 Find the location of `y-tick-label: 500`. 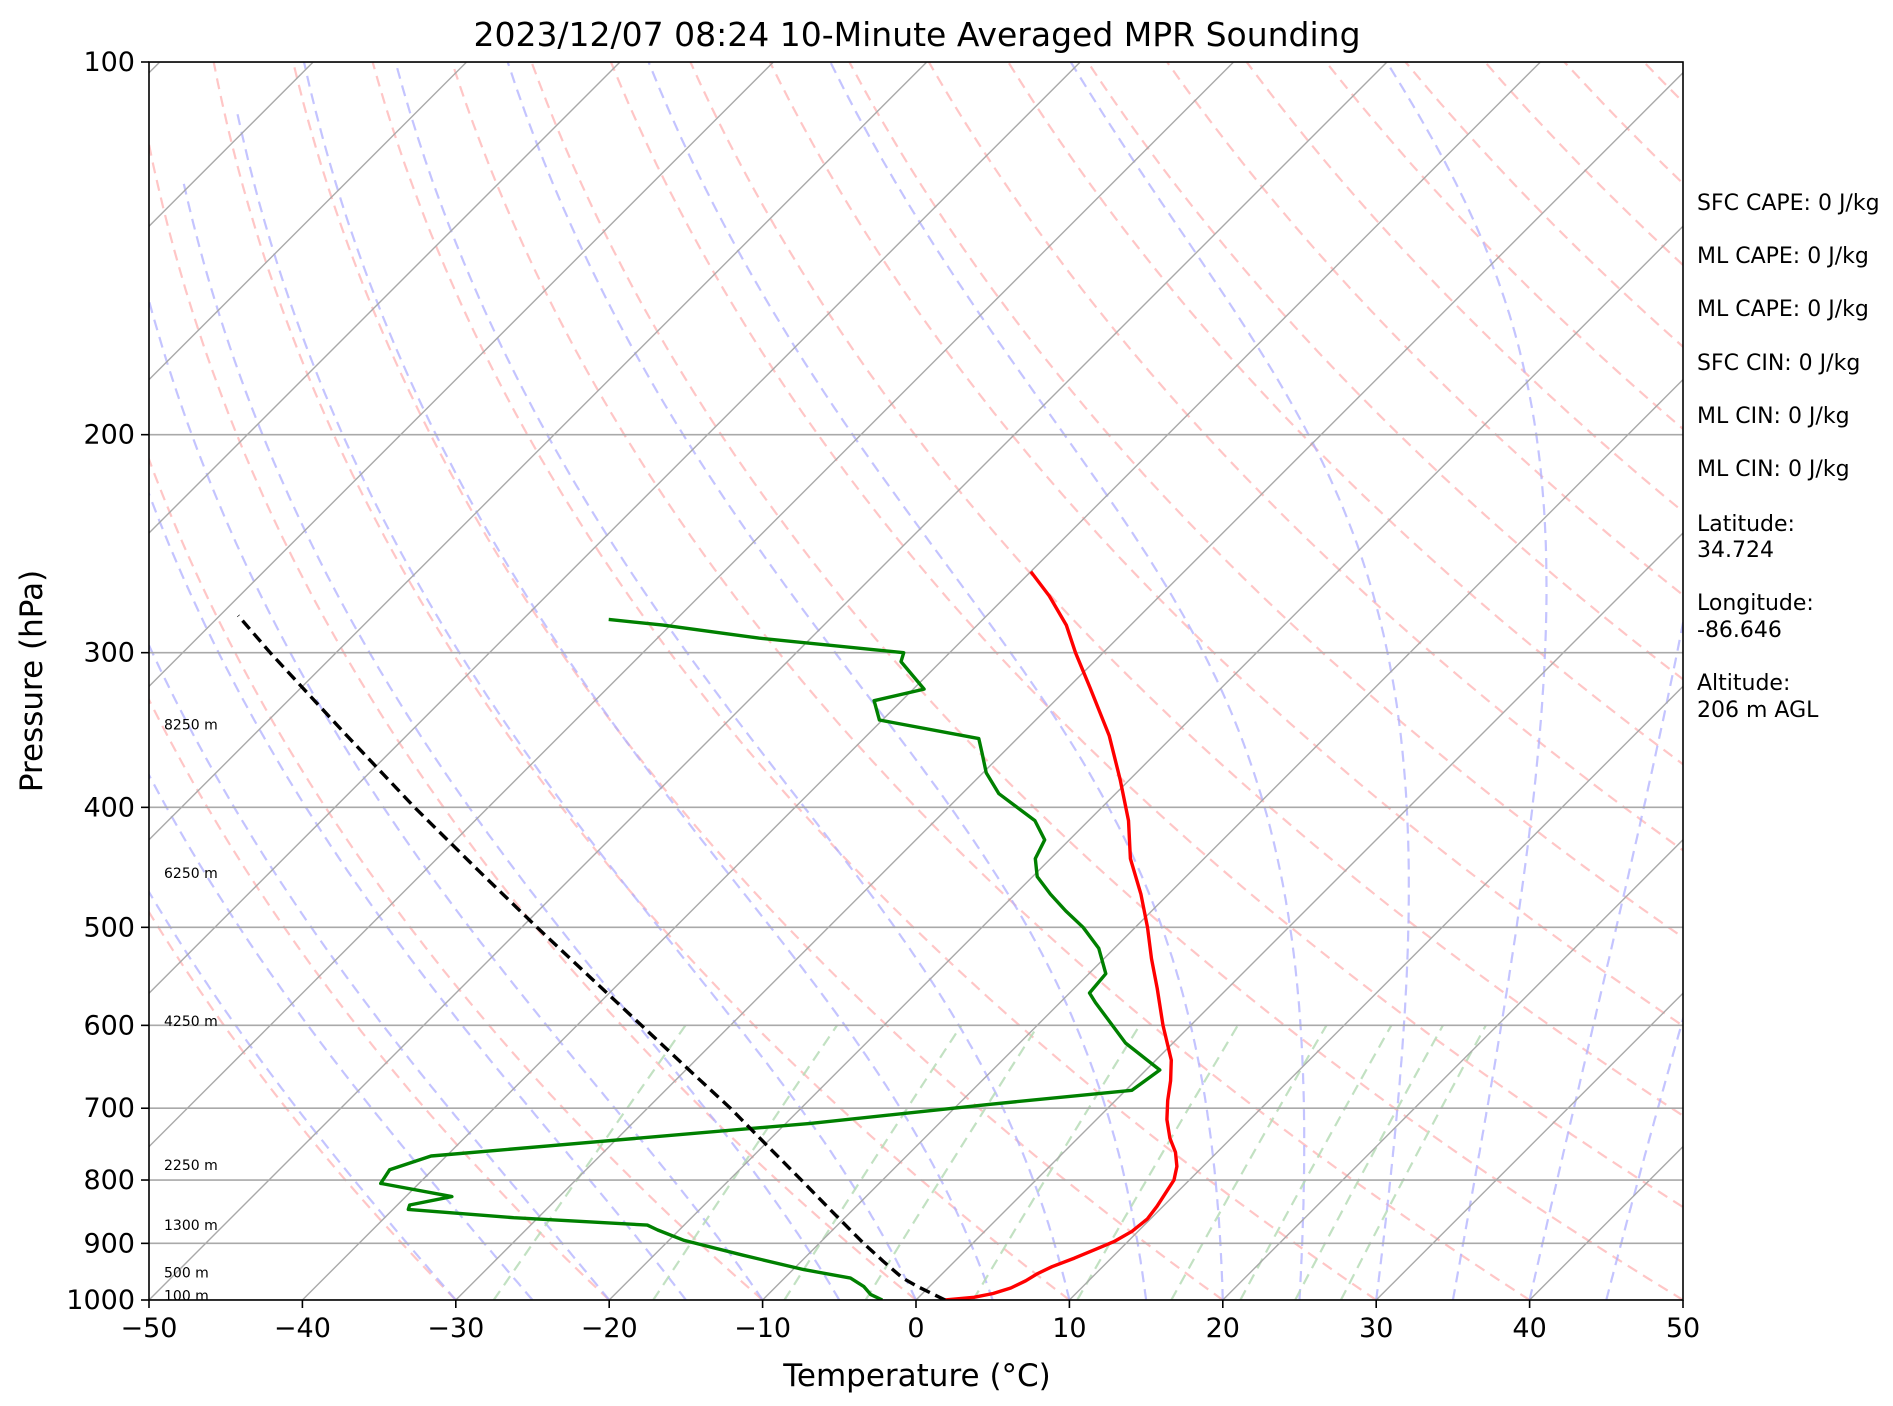

y-tick-label: 500 is located at coordinates (109, 927).